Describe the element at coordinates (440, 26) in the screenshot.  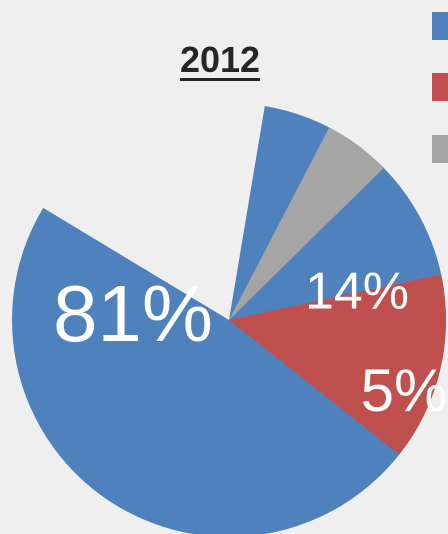
I see `legend-swatch-blue` at that location.